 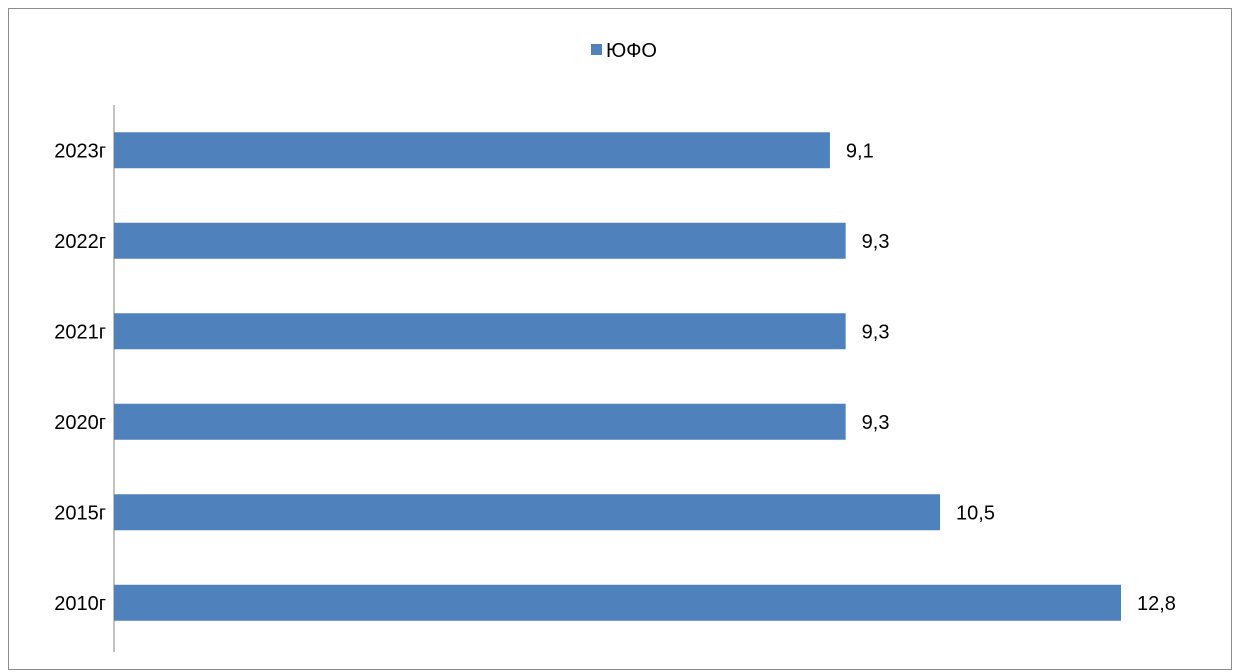 What do you see at coordinates (527, 512) in the screenshot?
I see `bar-2015г` at bounding box center [527, 512].